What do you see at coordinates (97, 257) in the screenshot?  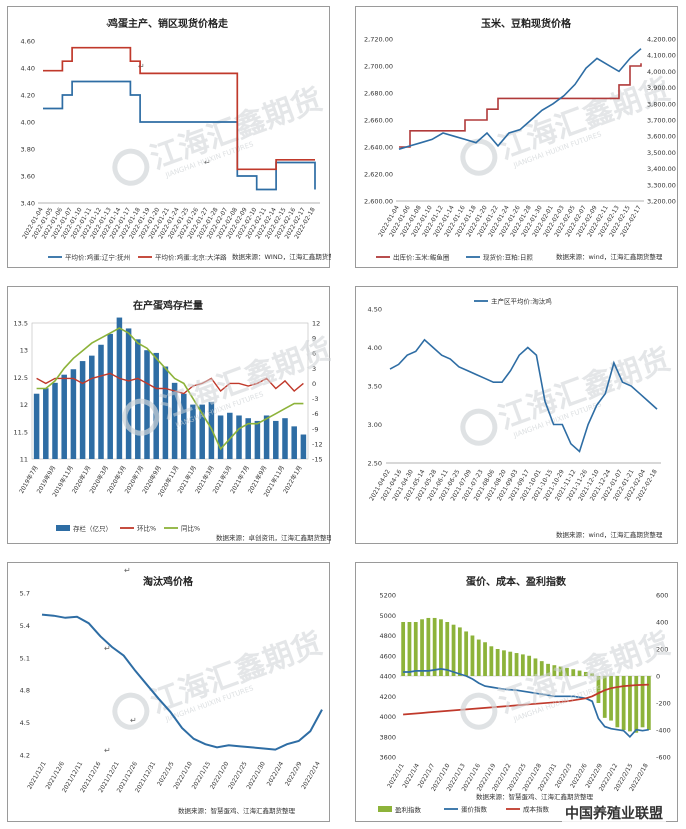 I see `legend-series-1: 平均价:鸡蛋:辽宁:抚州` at bounding box center [97, 257].